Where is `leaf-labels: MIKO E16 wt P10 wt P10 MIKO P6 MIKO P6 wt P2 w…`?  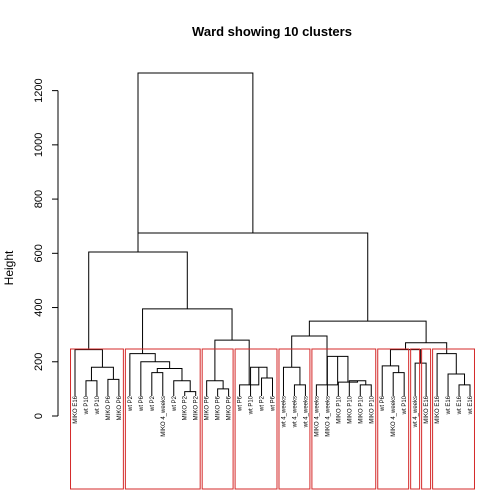
leaf-labels: MIKO E16 wt P10 wt P10 MIKO P6 MIKO P6 wt P2 w… is located at coordinates (273, 415).